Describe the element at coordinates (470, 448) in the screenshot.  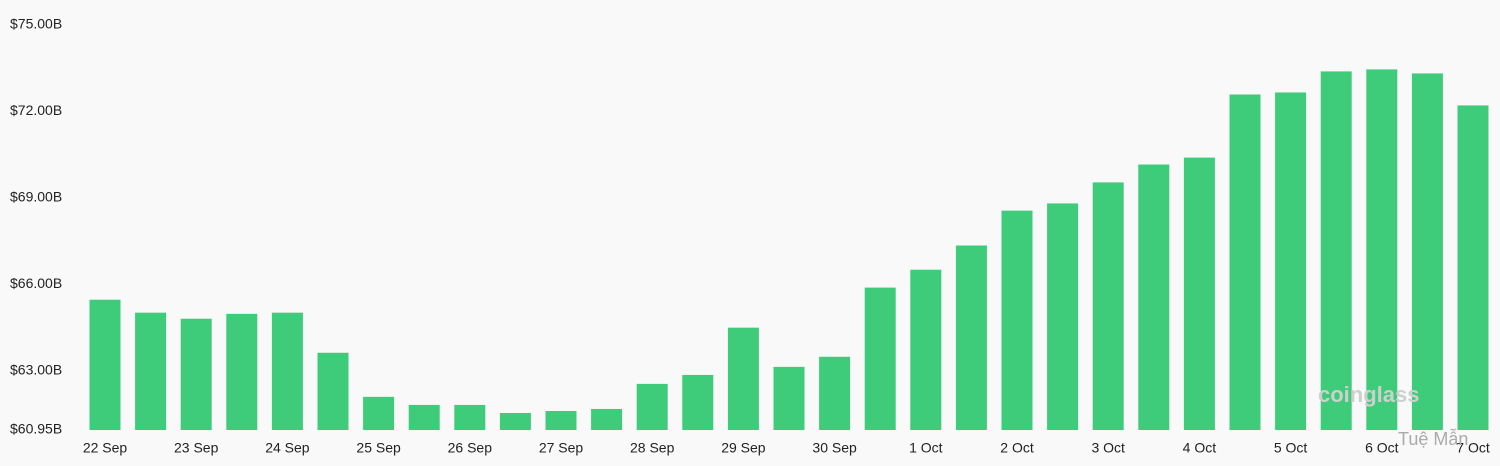
I see `x-tick-label: 26 Sep` at that location.